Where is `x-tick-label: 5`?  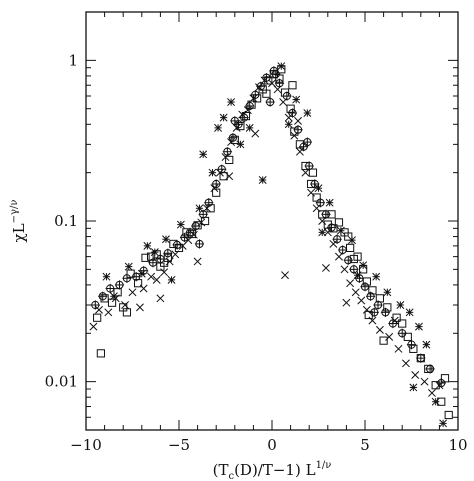
x-tick-label: 5 is located at coordinates (365, 445).